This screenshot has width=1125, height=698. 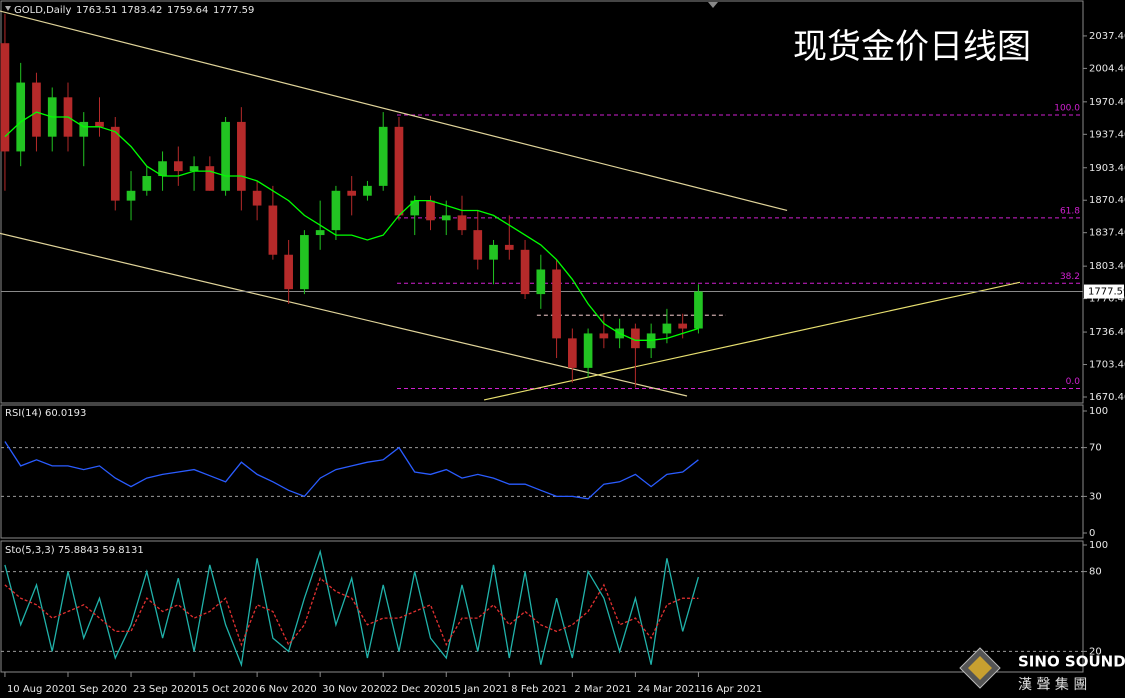 What do you see at coordinates (74, 550) in the screenshot?
I see `stochastic-title: Sto(5,3,3) 75.8843 59.8131` at bounding box center [74, 550].